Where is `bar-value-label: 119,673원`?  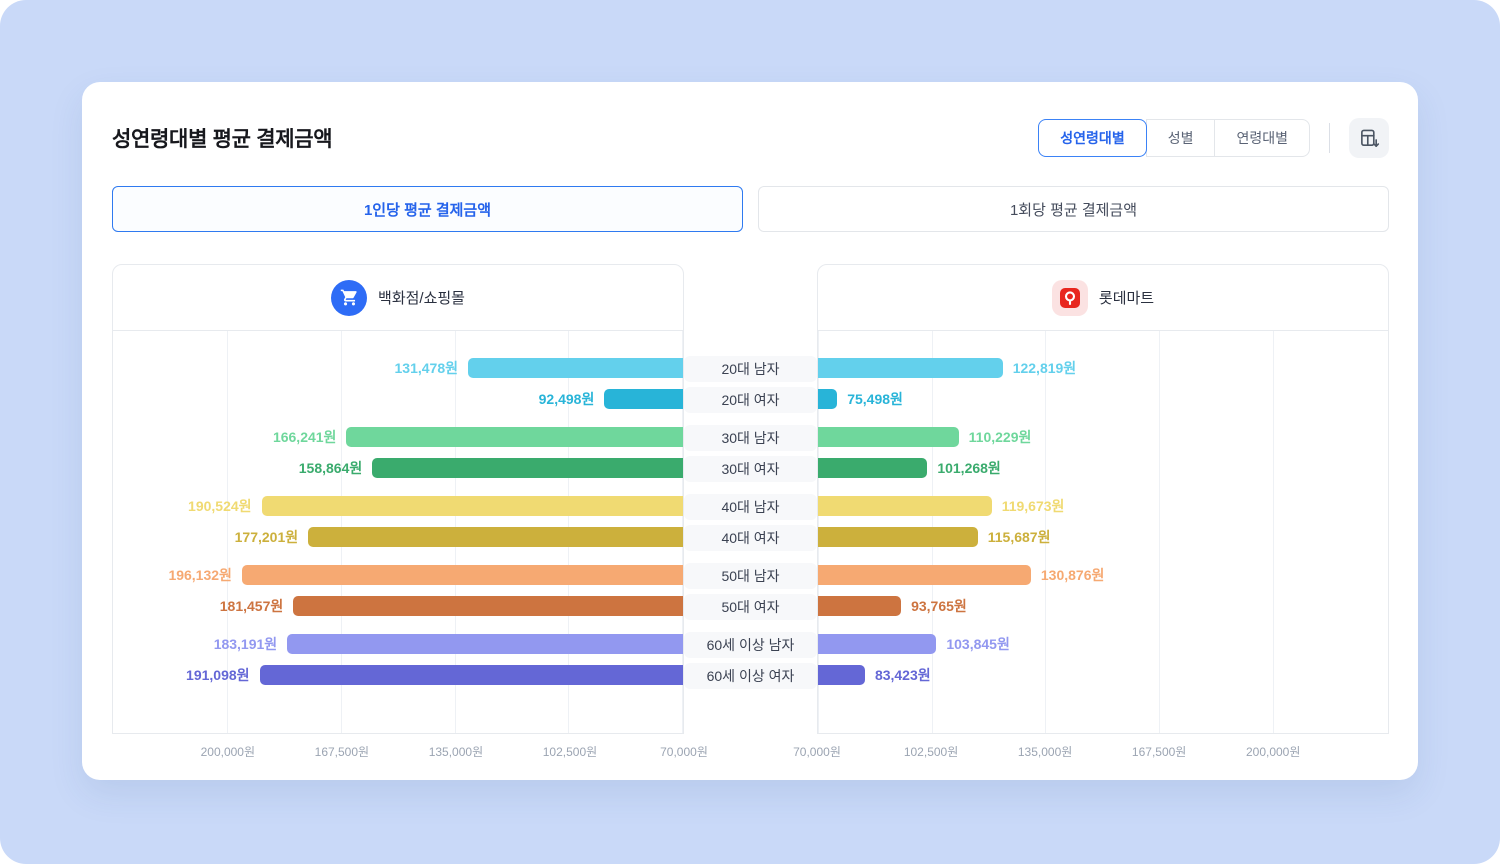
bar-value-label: 119,673원 is located at coordinates (1033, 506).